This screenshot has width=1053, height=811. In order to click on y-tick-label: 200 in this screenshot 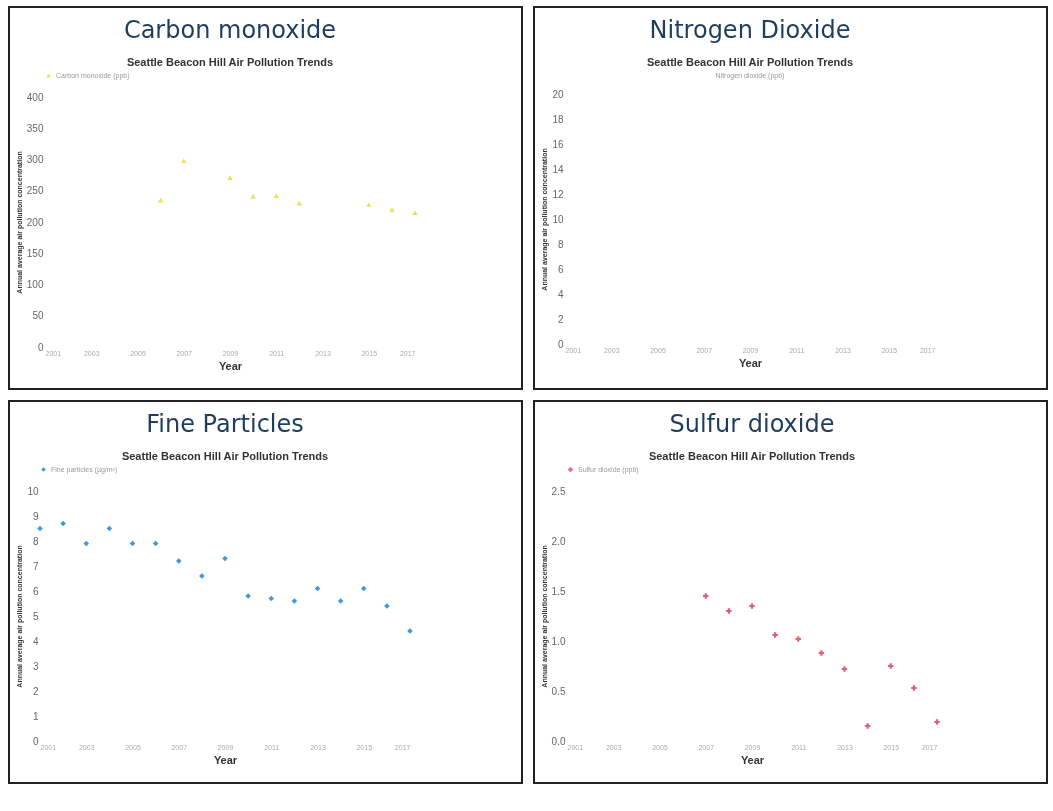, I will do `click(35, 222)`.